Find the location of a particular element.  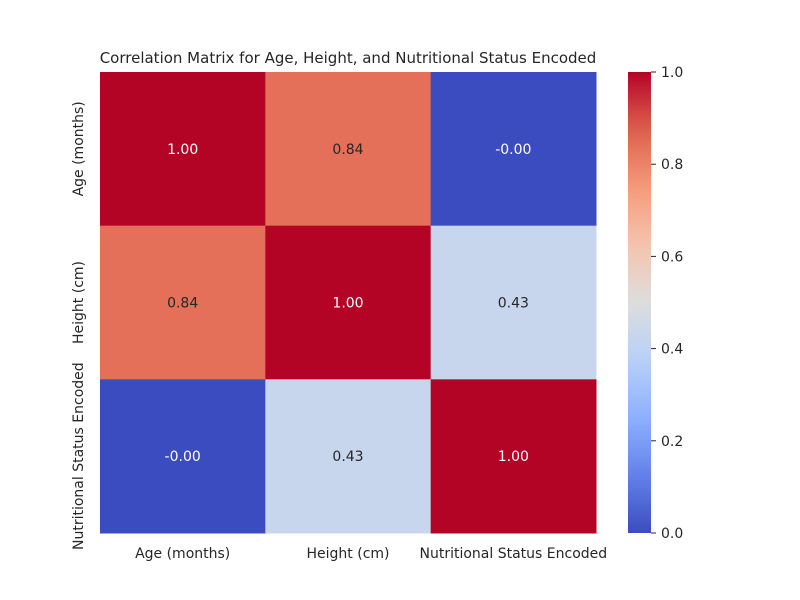

cell-value-label-r2-c1: 0.43 is located at coordinates (347, 457).